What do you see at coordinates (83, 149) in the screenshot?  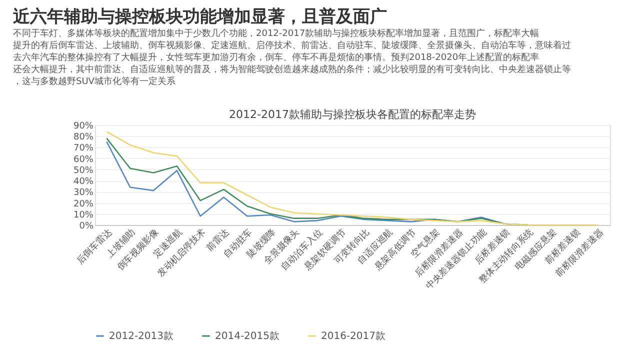 I see `y-tick-label: 70%` at bounding box center [83, 149].